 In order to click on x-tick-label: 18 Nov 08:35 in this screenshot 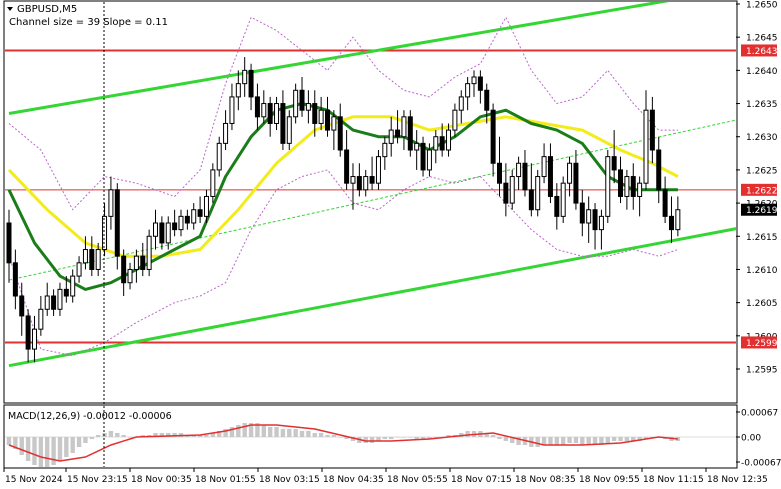, I will do `click(545, 480)`.